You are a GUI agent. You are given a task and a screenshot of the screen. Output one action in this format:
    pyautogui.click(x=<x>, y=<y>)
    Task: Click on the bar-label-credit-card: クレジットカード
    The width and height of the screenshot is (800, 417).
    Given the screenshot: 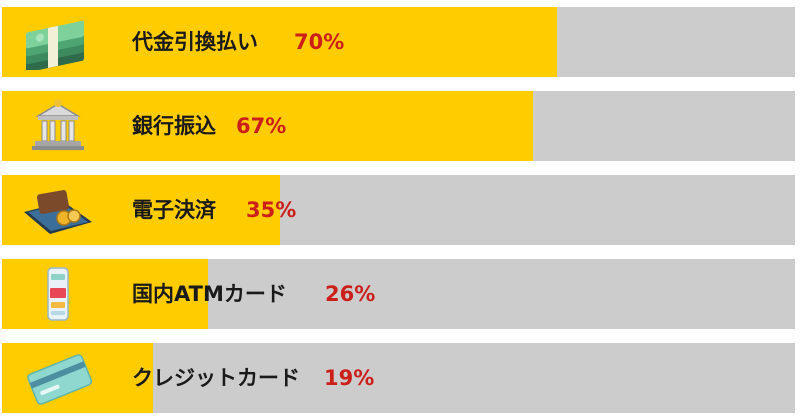 What is the action you would take?
    pyautogui.click(x=216, y=378)
    